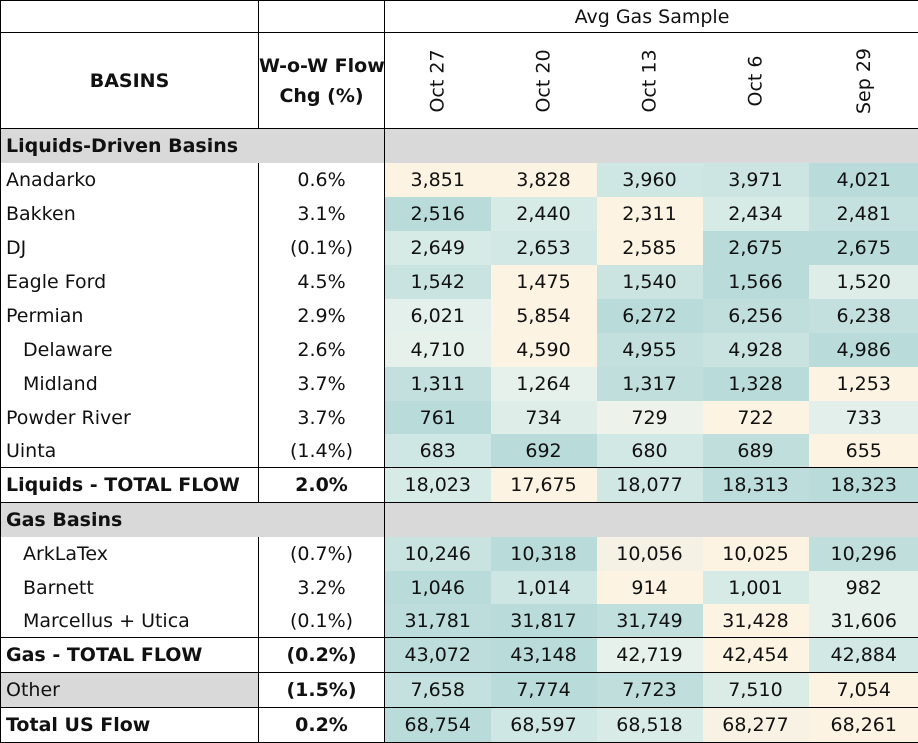 The height and width of the screenshot is (743, 918). Describe the element at coordinates (438, 350) in the screenshot. I see `value-cell: 4,710` at that location.